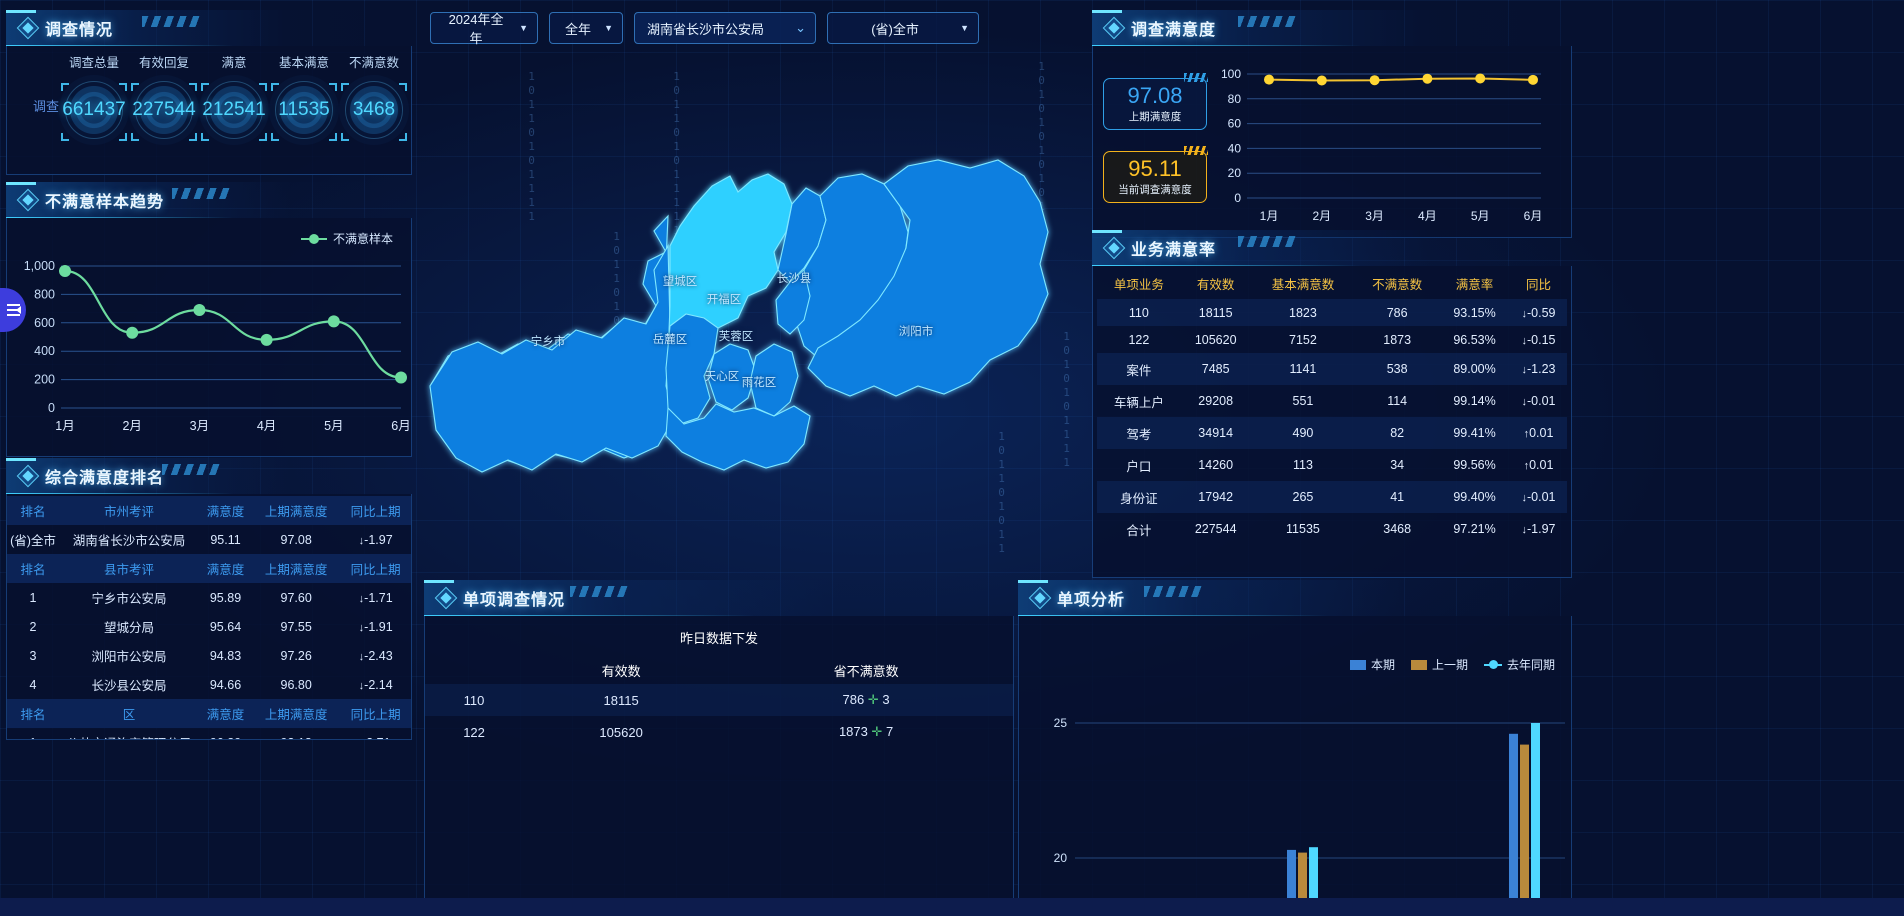 The image size is (1904, 916). Describe the element at coordinates (706, 29) in the screenshot. I see `organization-select-value: 湖南省长沙市公安局` at that location.